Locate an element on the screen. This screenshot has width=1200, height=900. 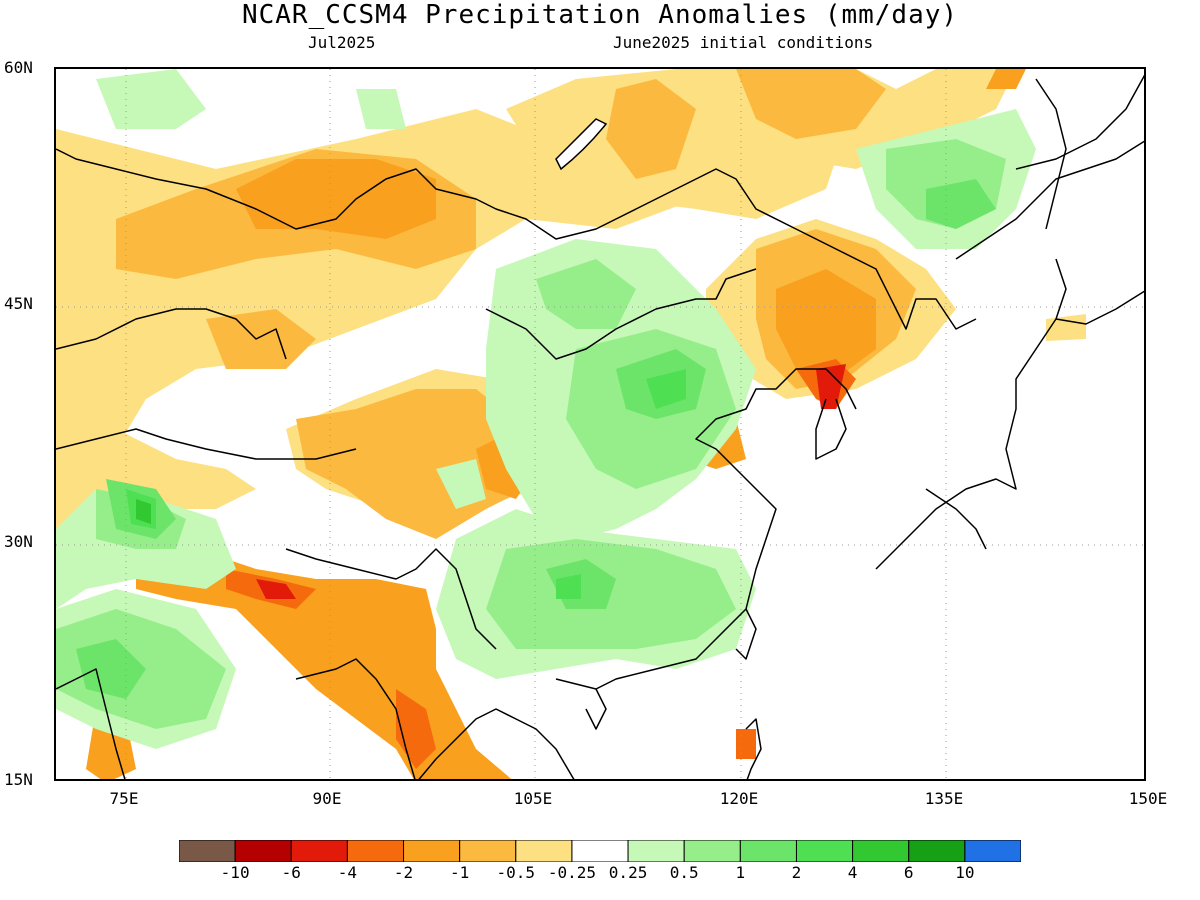
colorbar-label: -10 is located at coordinates (235, 872).